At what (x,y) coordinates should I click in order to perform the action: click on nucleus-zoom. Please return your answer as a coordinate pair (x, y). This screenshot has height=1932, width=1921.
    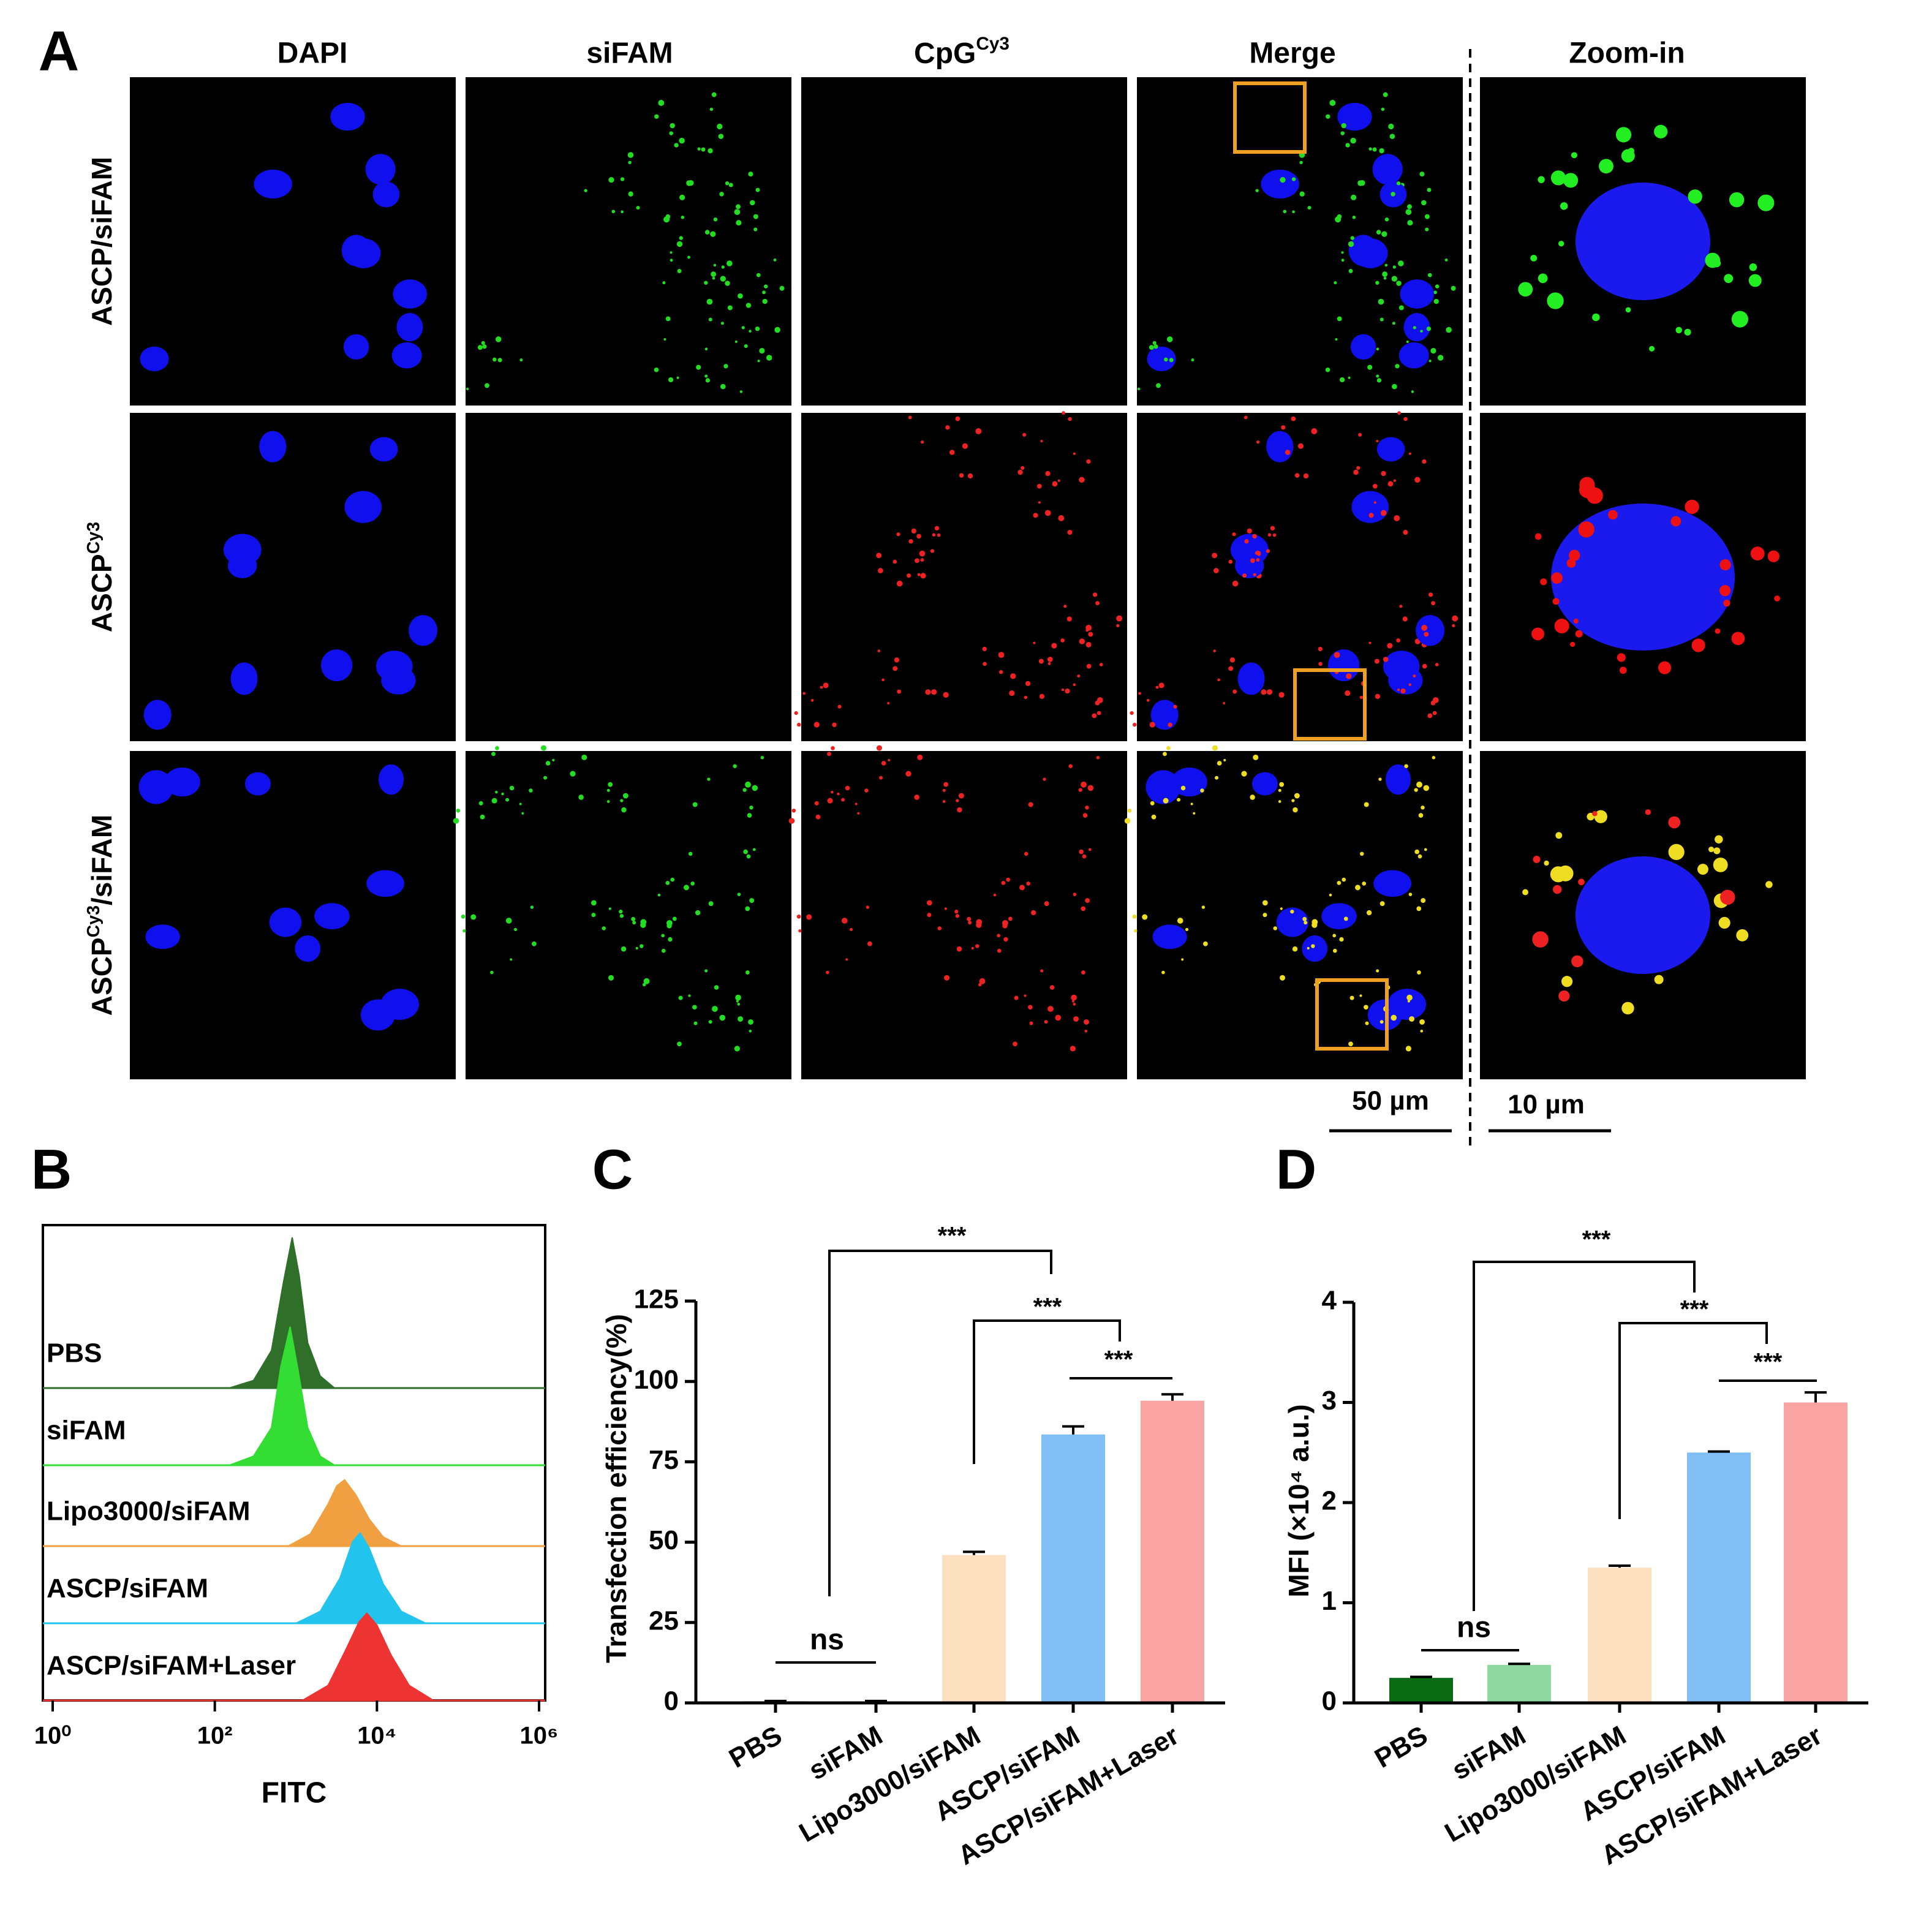
    Looking at the image, I should click on (1643, 915).